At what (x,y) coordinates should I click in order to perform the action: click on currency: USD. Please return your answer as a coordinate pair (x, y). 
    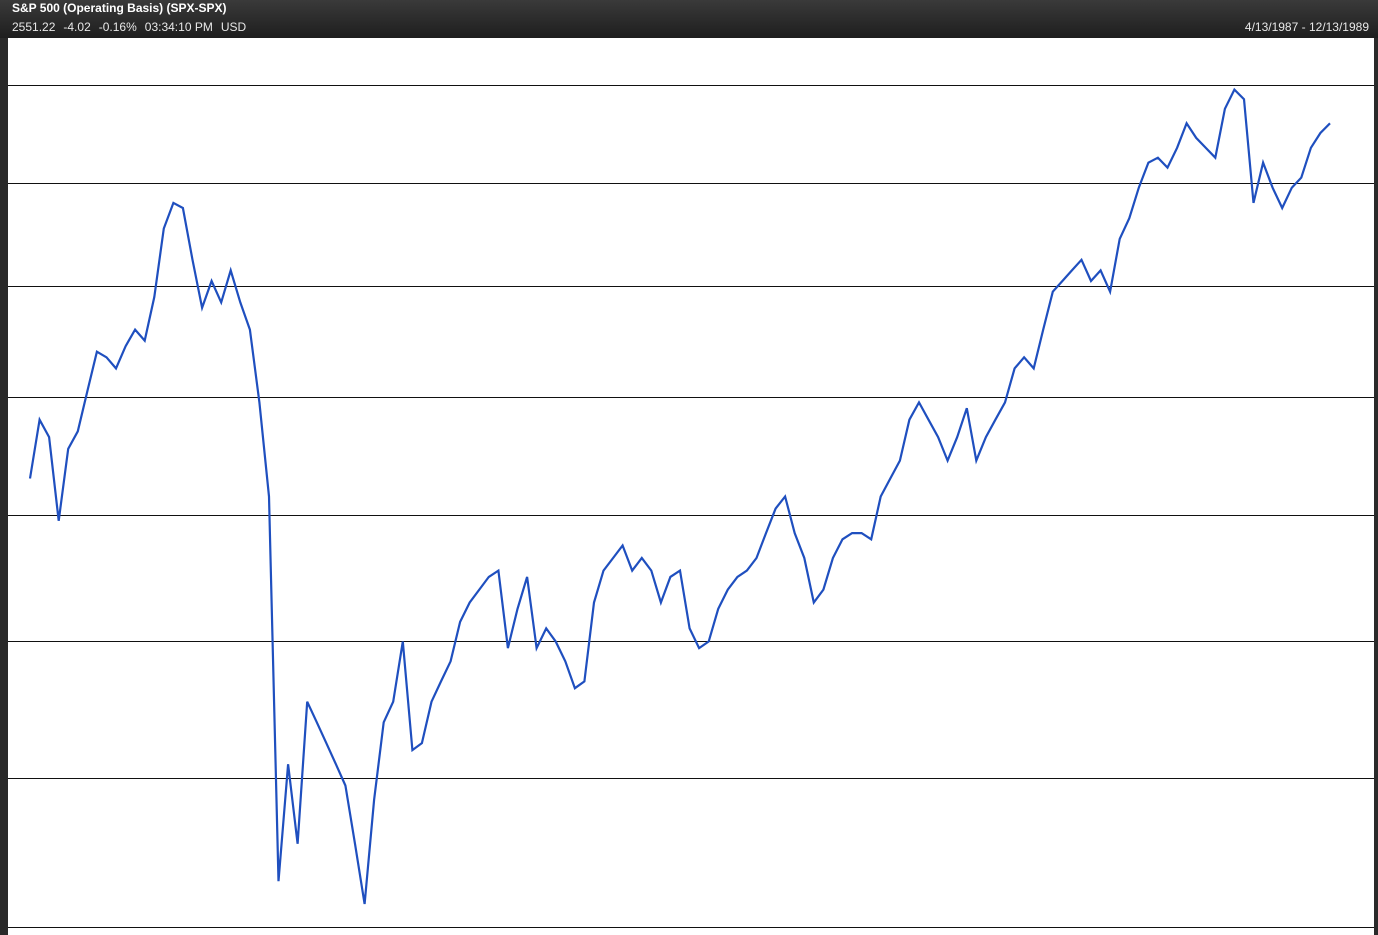
    Looking at the image, I should click on (233, 27).